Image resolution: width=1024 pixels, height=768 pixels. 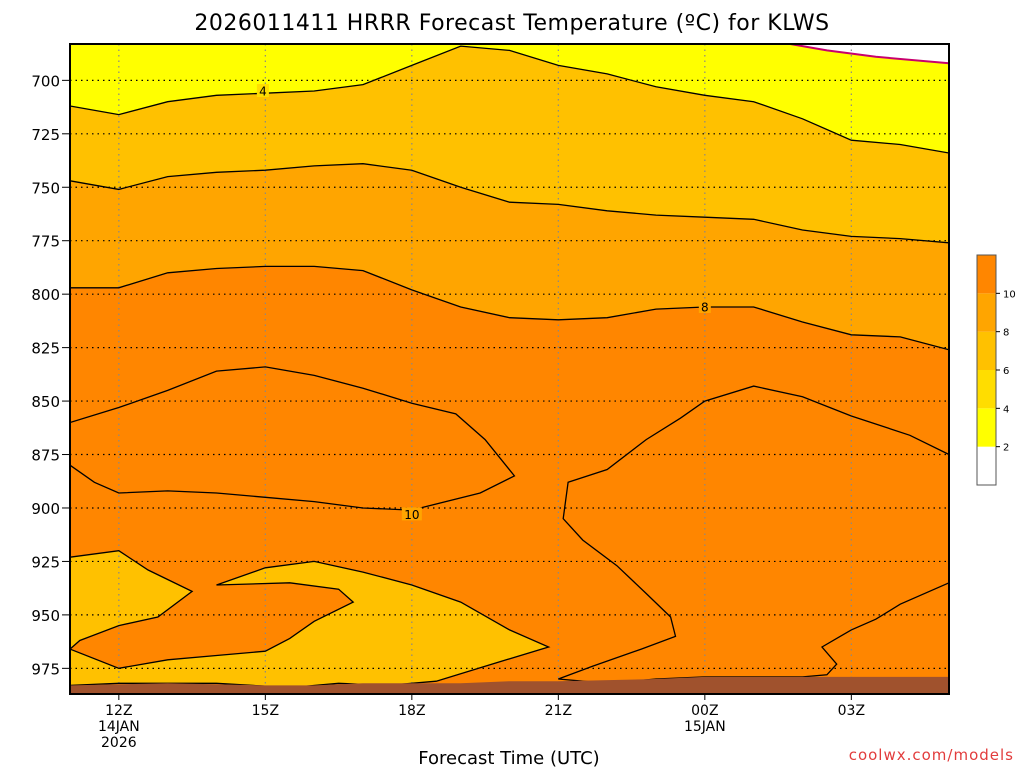 What do you see at coordinates (45, 349) in the screenshot?
I see `y-tick-label-825: 825` at bounding box center [45, 349].